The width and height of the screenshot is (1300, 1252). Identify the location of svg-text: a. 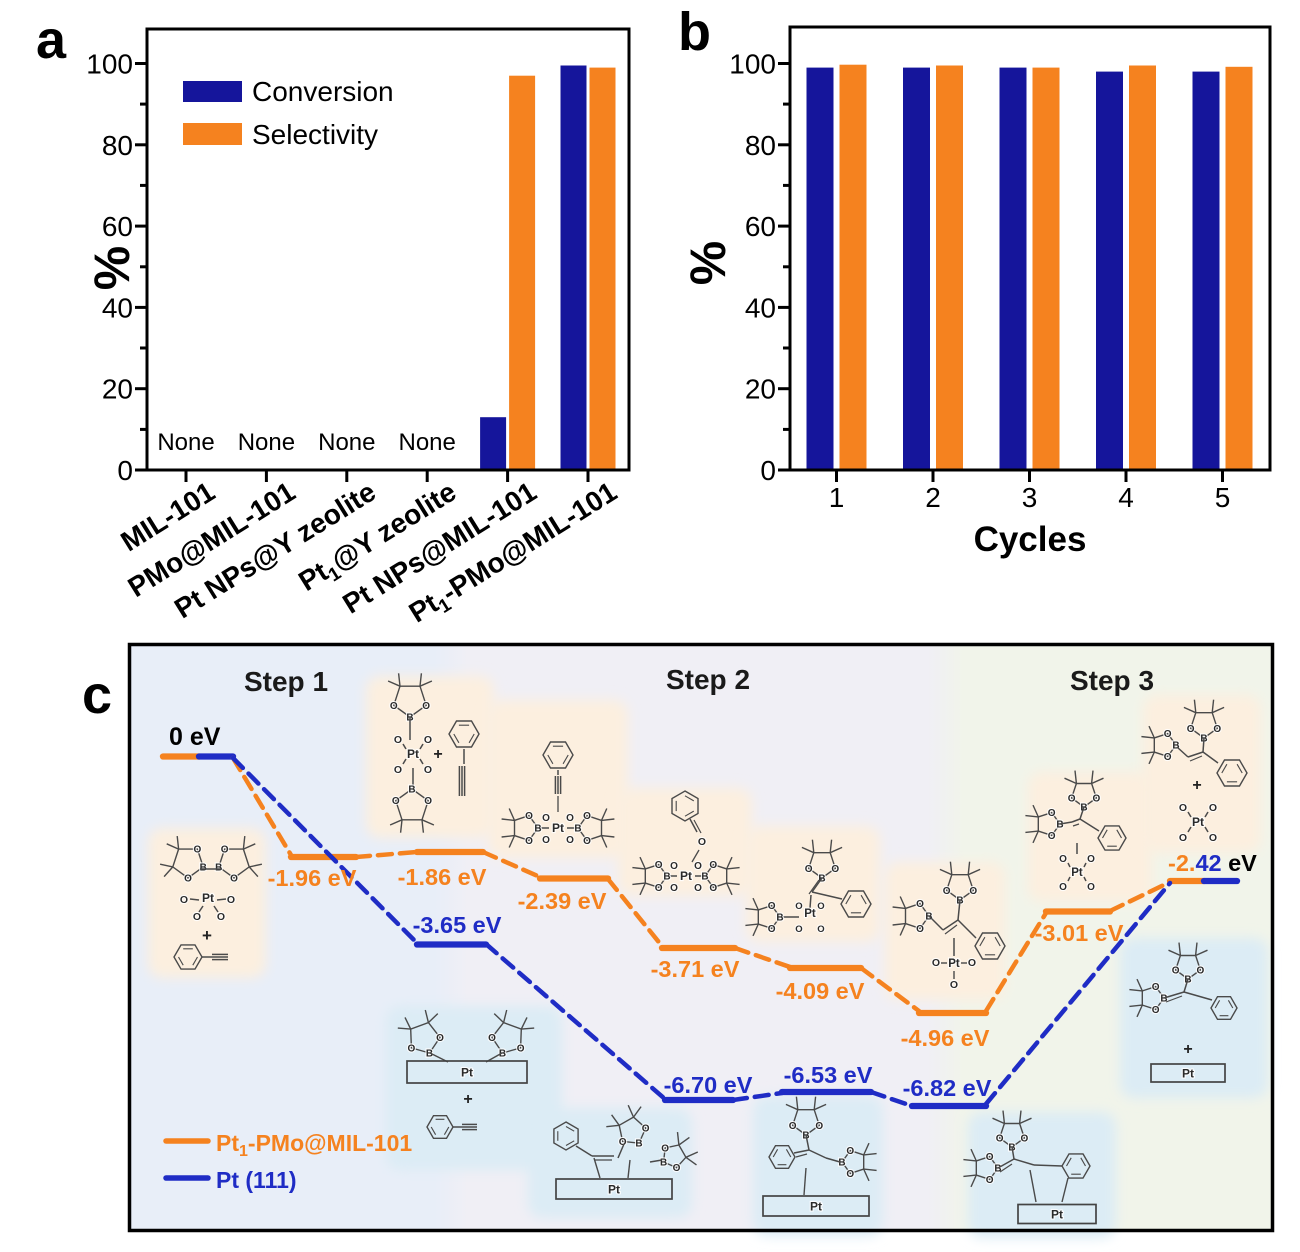
(51, 40).